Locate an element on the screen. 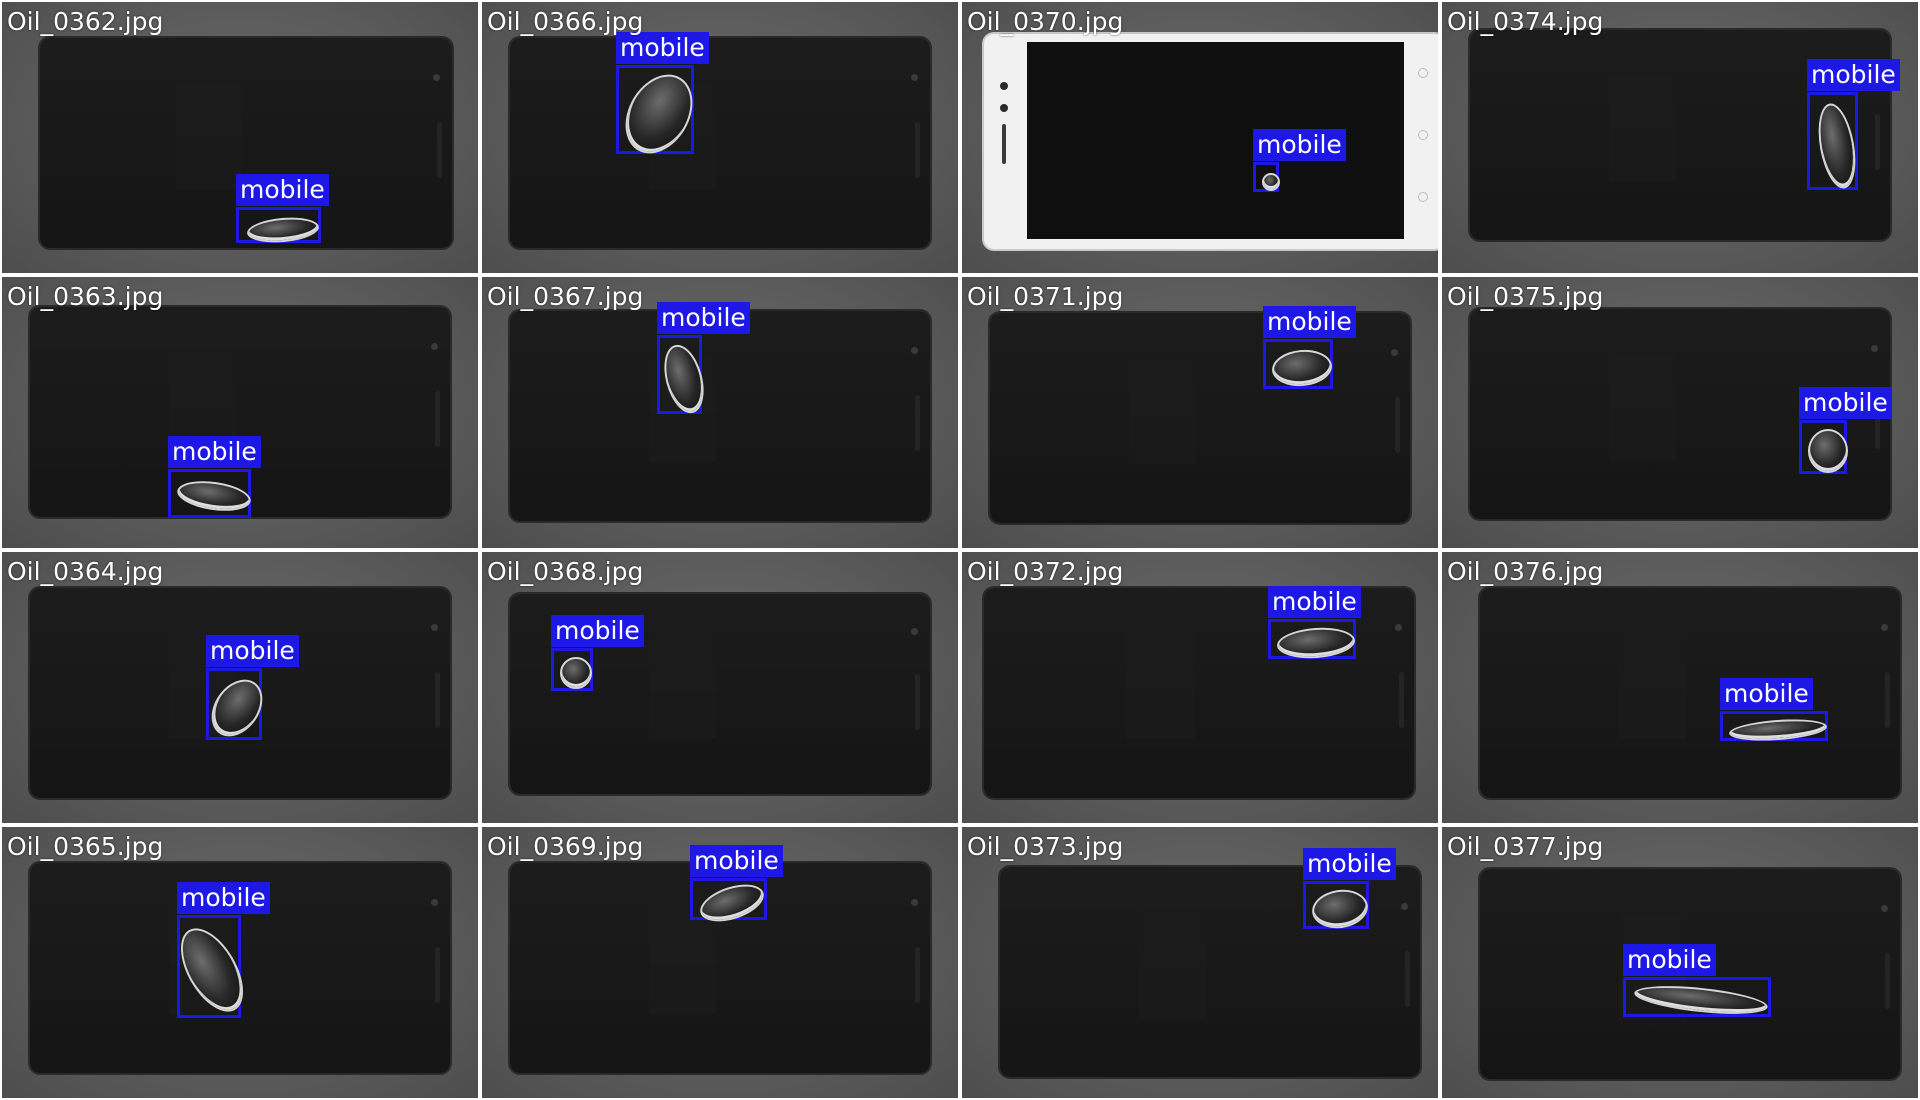  filename-label: Oil_0367.jpg is located at coordinates (565, 296).